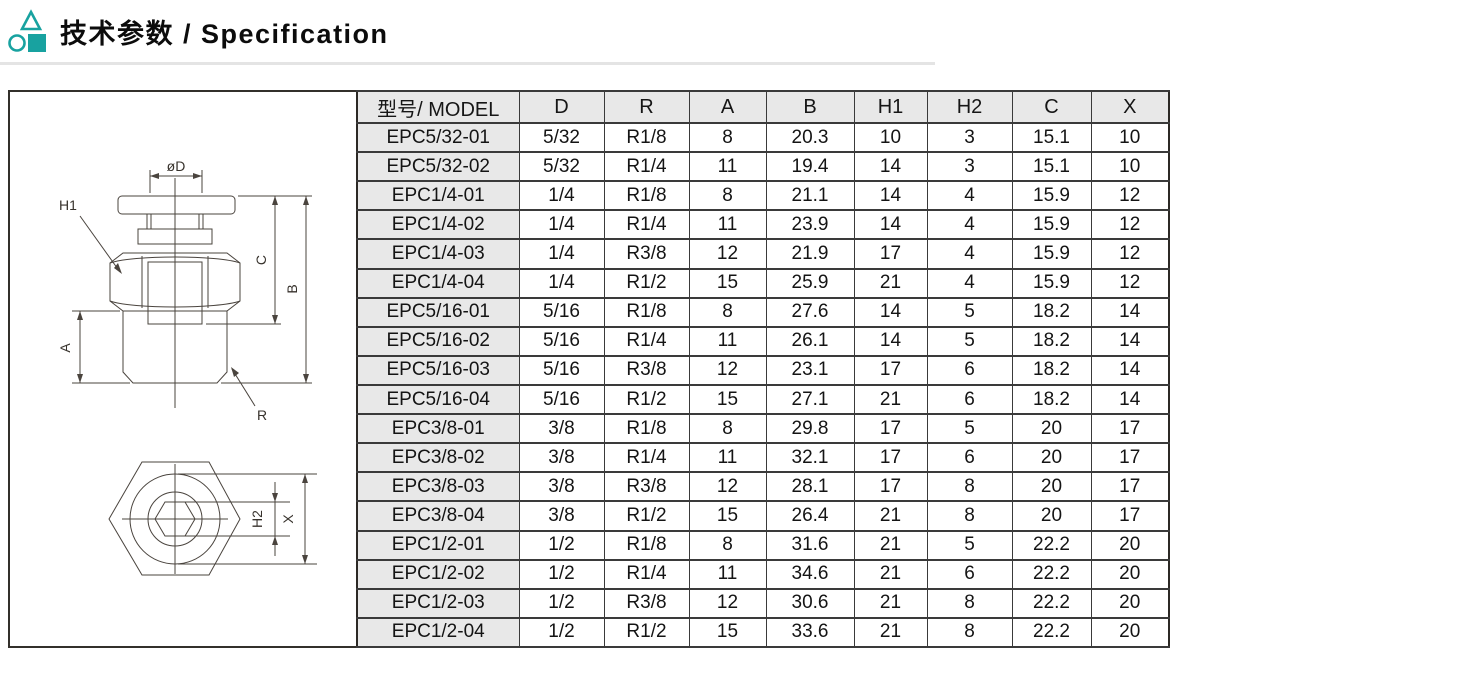  What do you see at coordinates (1051, 545) in the screenshot?
I see `value-cell: 22.2` at bounding box center [1051, 545].